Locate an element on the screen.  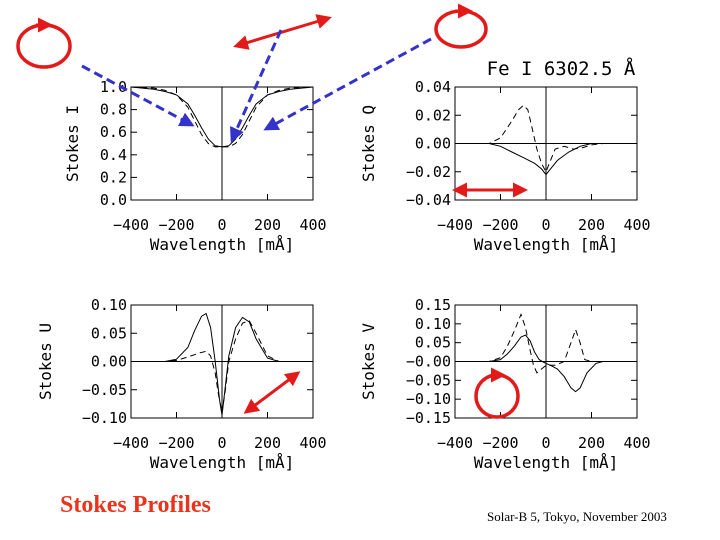
stokes-u-y-axis-label: Stokes U is located at coordinates (45, 361).